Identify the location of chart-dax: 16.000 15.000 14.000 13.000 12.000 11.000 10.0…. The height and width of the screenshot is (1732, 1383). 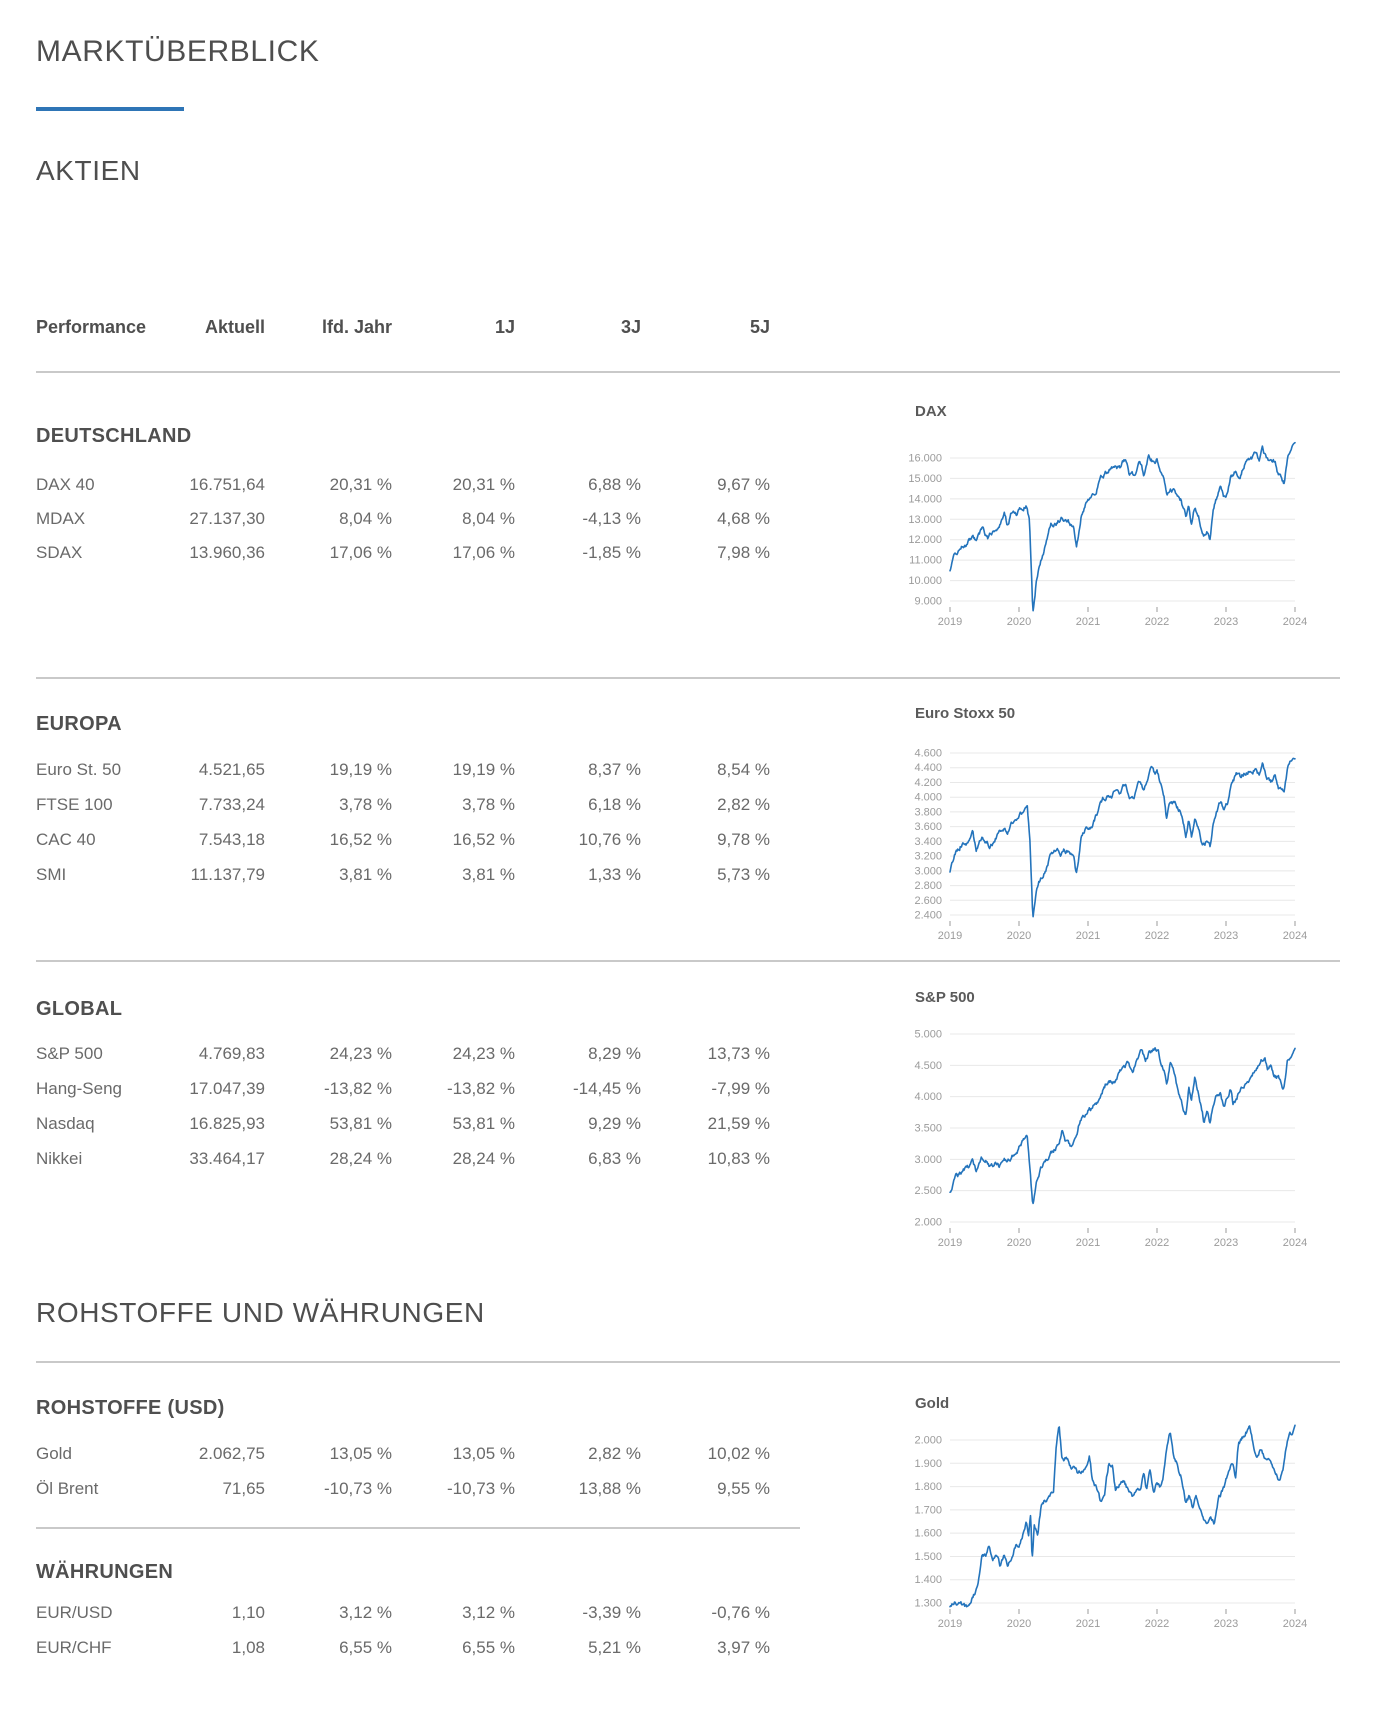
(1107, 534).